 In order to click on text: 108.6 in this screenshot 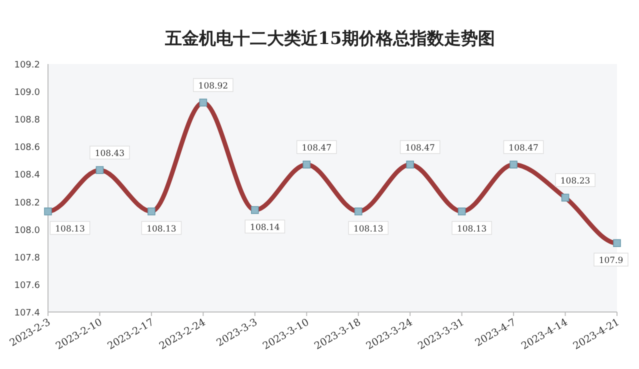, I will do `click(27, 148)`.